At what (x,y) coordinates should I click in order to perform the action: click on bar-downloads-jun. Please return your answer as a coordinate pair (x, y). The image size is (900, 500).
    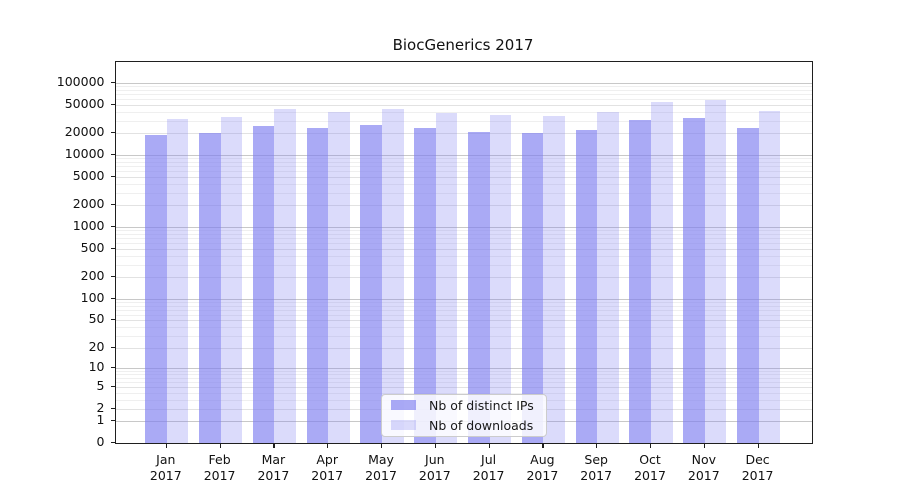
    Looking at the image, I should click on (446, 278).